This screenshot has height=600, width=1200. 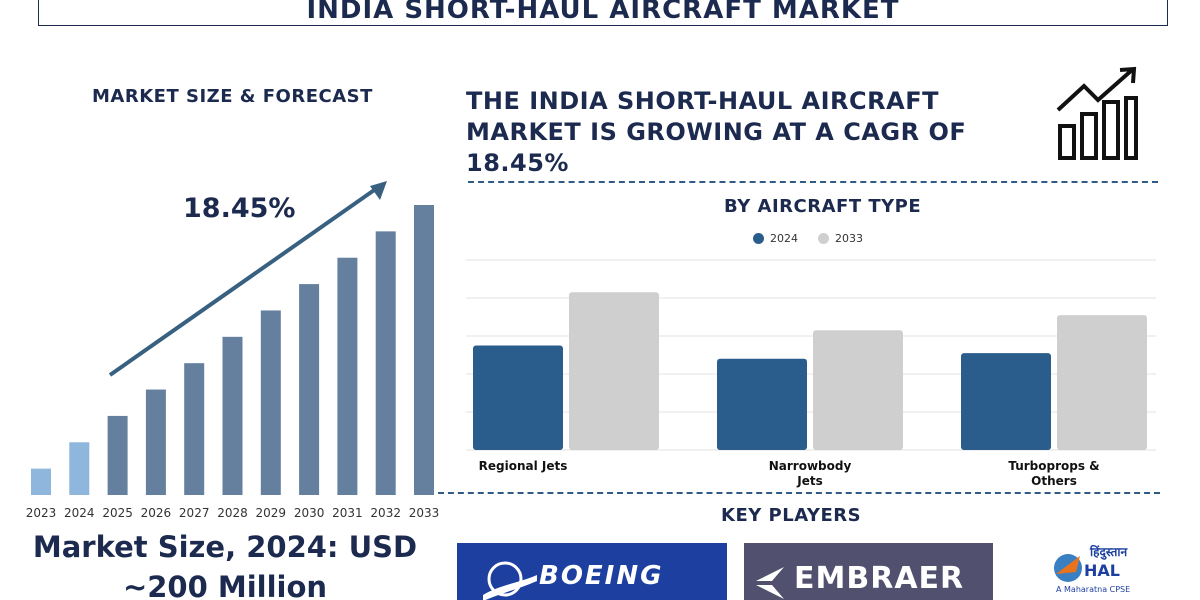 I want to click on legend-swatch-2033, so click(x=823, y=238).